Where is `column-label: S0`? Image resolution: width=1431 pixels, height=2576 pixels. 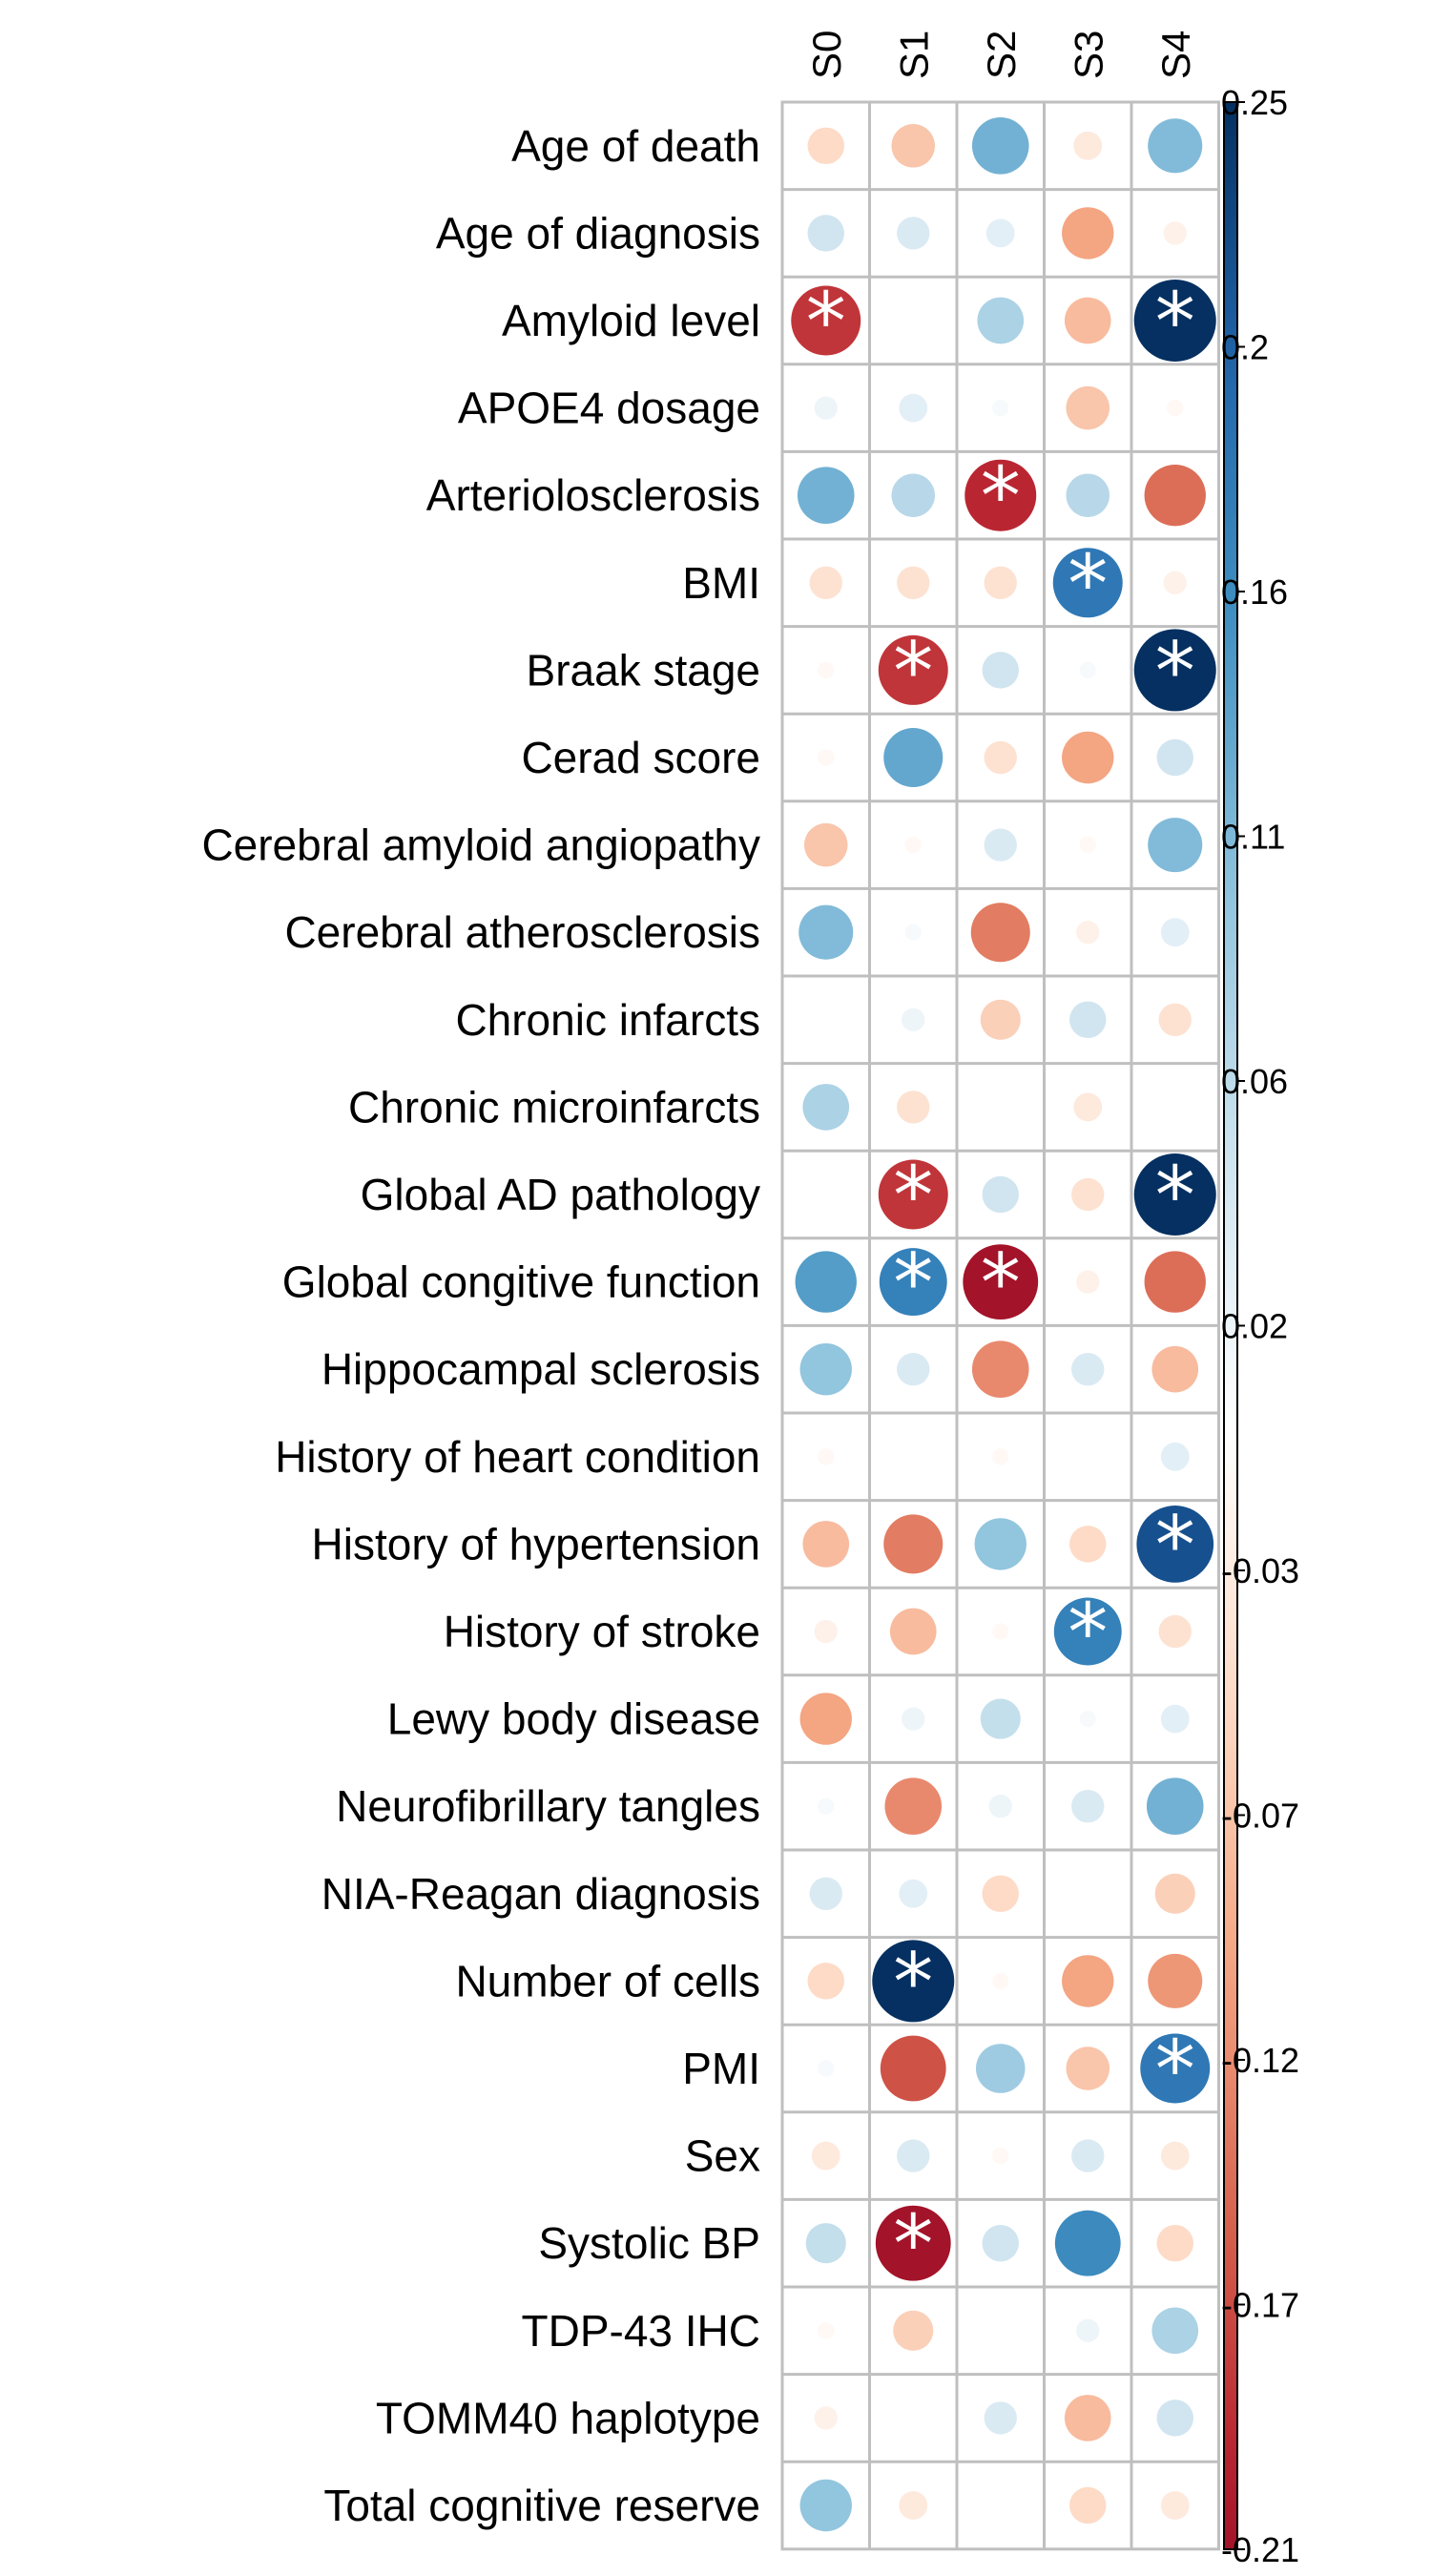 column-label: S0 is located at coordinates (826, 55).